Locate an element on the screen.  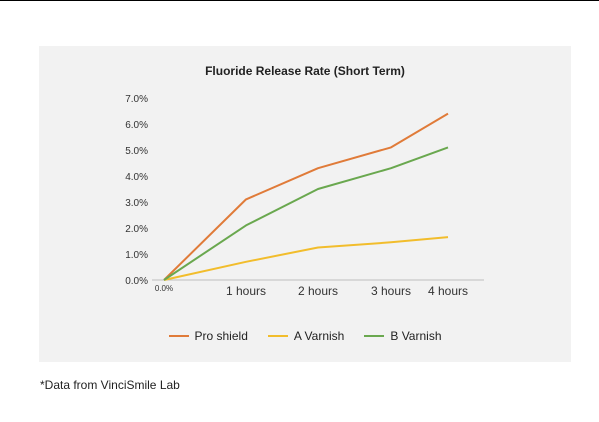
chart-legend: Pro shield A Varnish B Varnish is located at coordinates (305, 336).